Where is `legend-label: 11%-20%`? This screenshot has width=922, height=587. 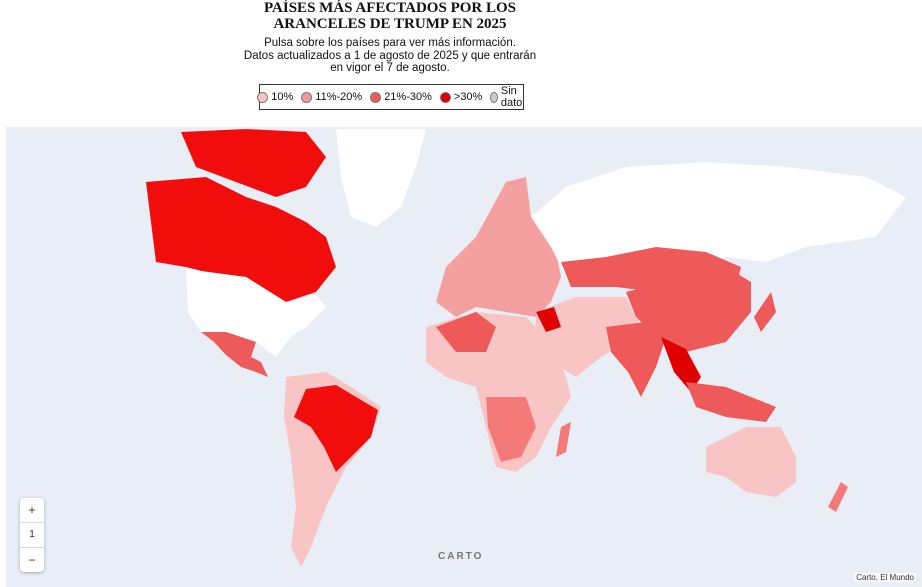 legend-label: 11%-20% is located at coordinates (339, 97).